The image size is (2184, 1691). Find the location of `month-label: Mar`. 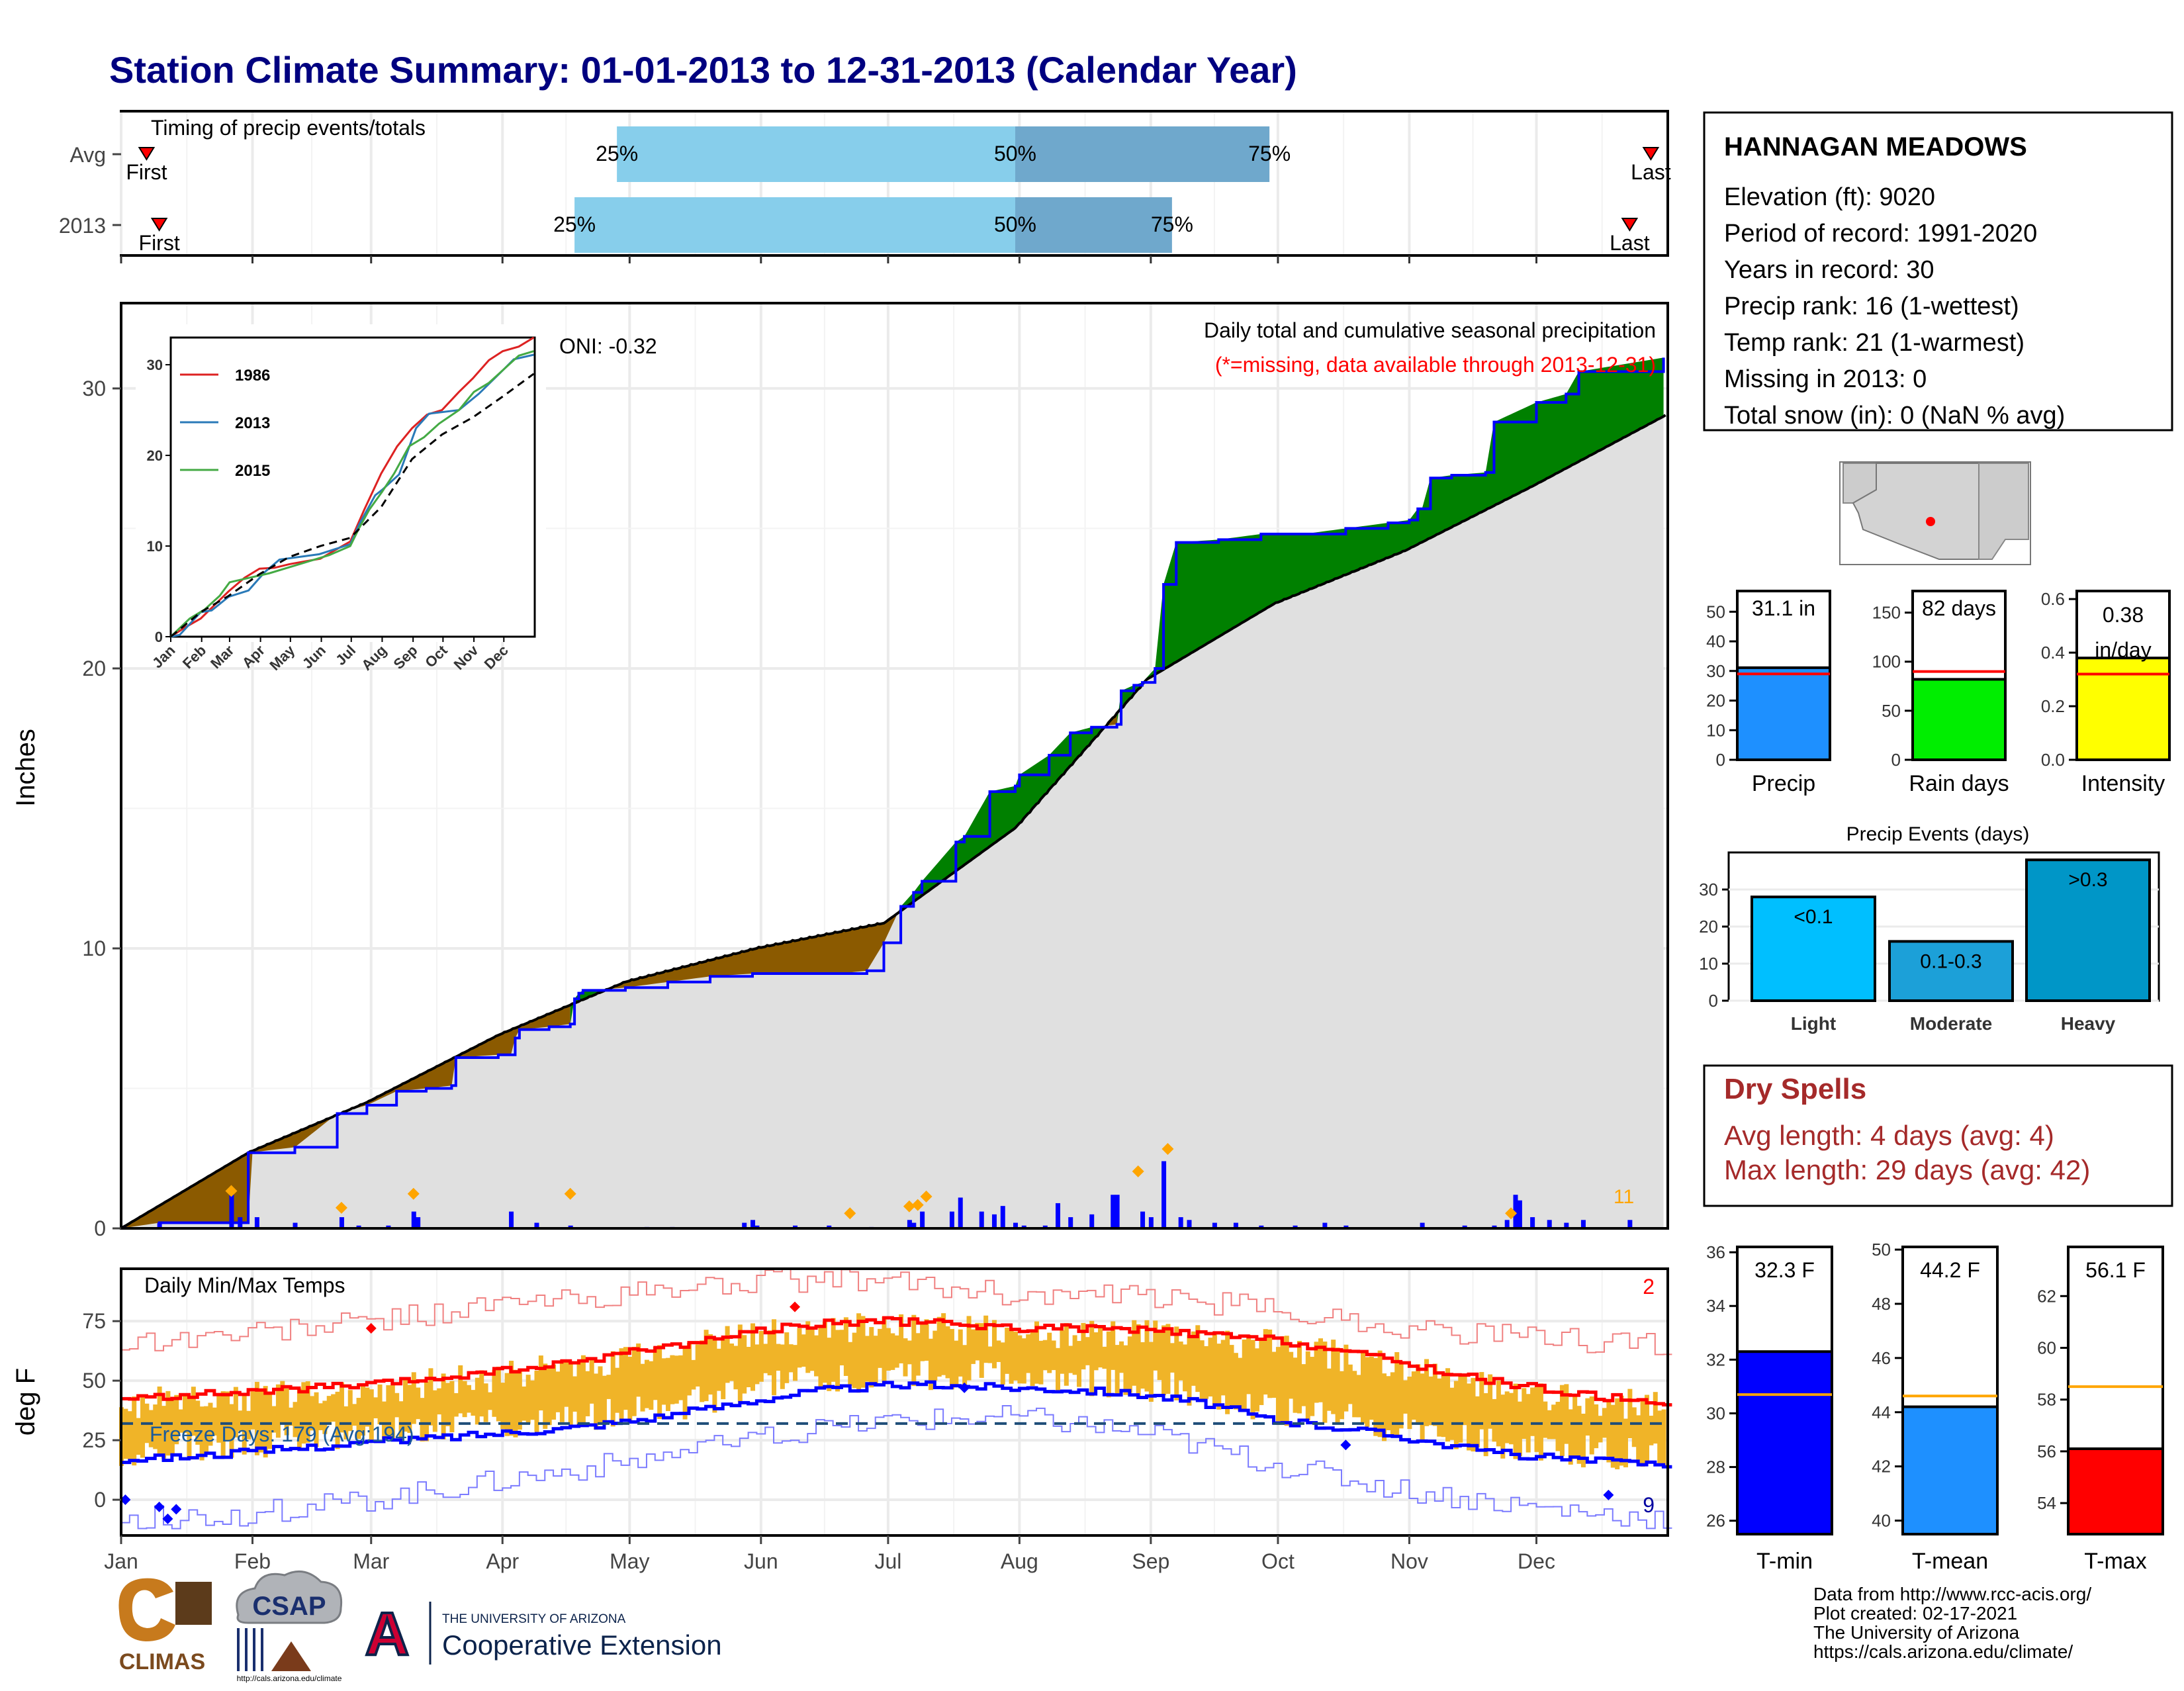

month-label: Mar is located at coordinates (371, 1561).